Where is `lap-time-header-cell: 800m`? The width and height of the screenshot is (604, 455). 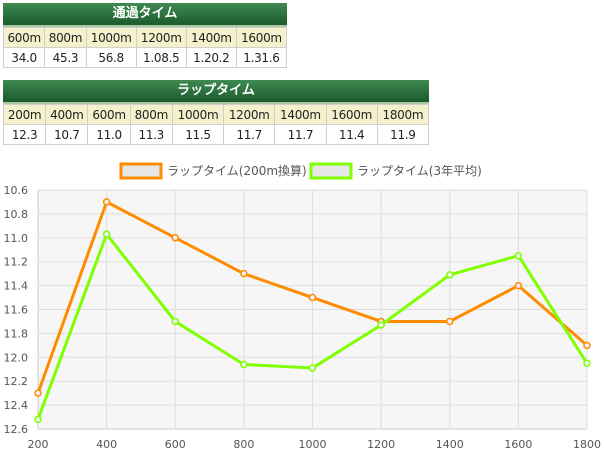
lap-time-header-cell: 800m is located at coordinates (151, 114).